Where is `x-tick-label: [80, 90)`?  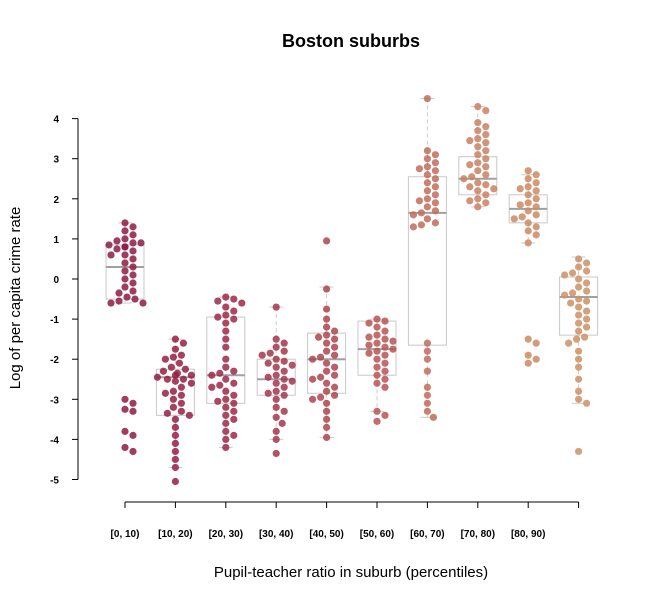 x-tick-label: [80, 90) is located at coordinates (528, 534).